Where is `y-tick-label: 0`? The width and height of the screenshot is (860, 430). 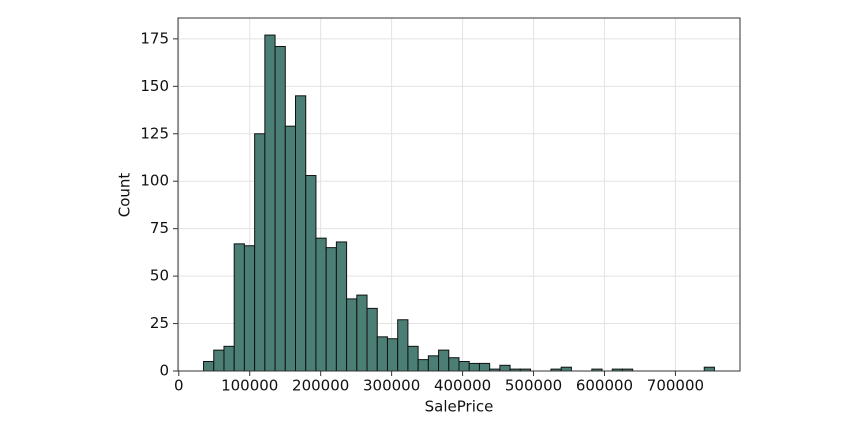
y-tick-label: 0 is located at coordinates (164, 371).